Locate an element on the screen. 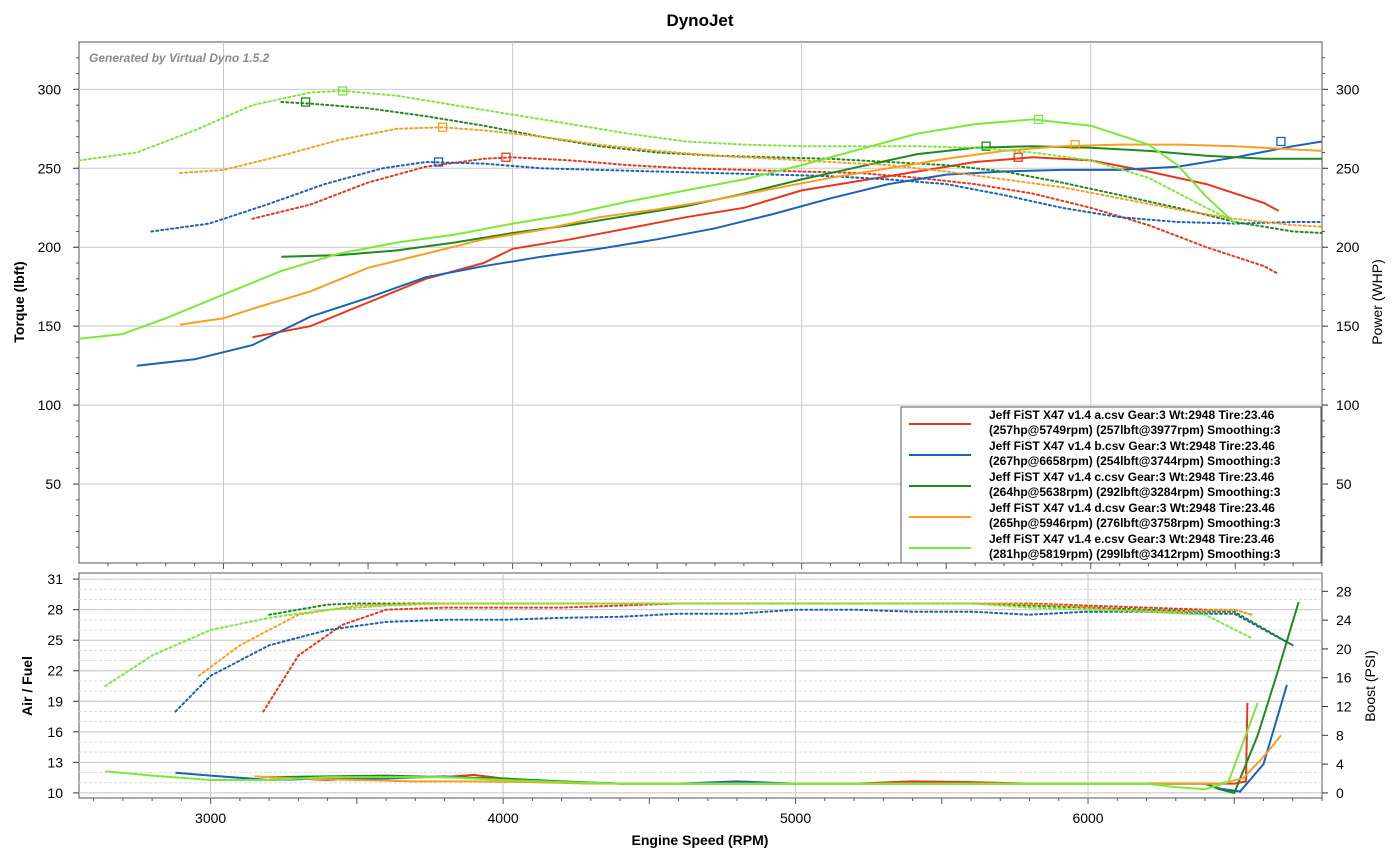  watermark: Generated by Virtual Dyno 1.5.2 is located at coordinates (179, 58).